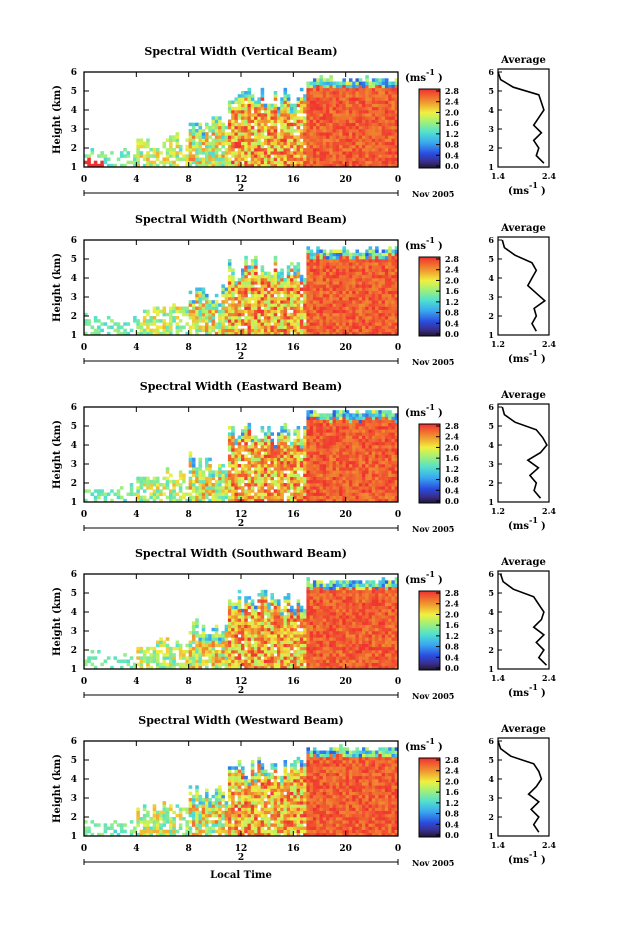  Describe the element at coordinates (345, 348) in the screenshot. I see `x-tick-label: 20` at that location.